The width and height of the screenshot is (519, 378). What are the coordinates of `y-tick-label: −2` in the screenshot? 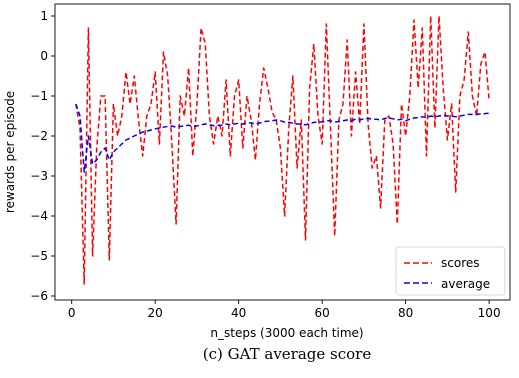 It's located at (39, 136).